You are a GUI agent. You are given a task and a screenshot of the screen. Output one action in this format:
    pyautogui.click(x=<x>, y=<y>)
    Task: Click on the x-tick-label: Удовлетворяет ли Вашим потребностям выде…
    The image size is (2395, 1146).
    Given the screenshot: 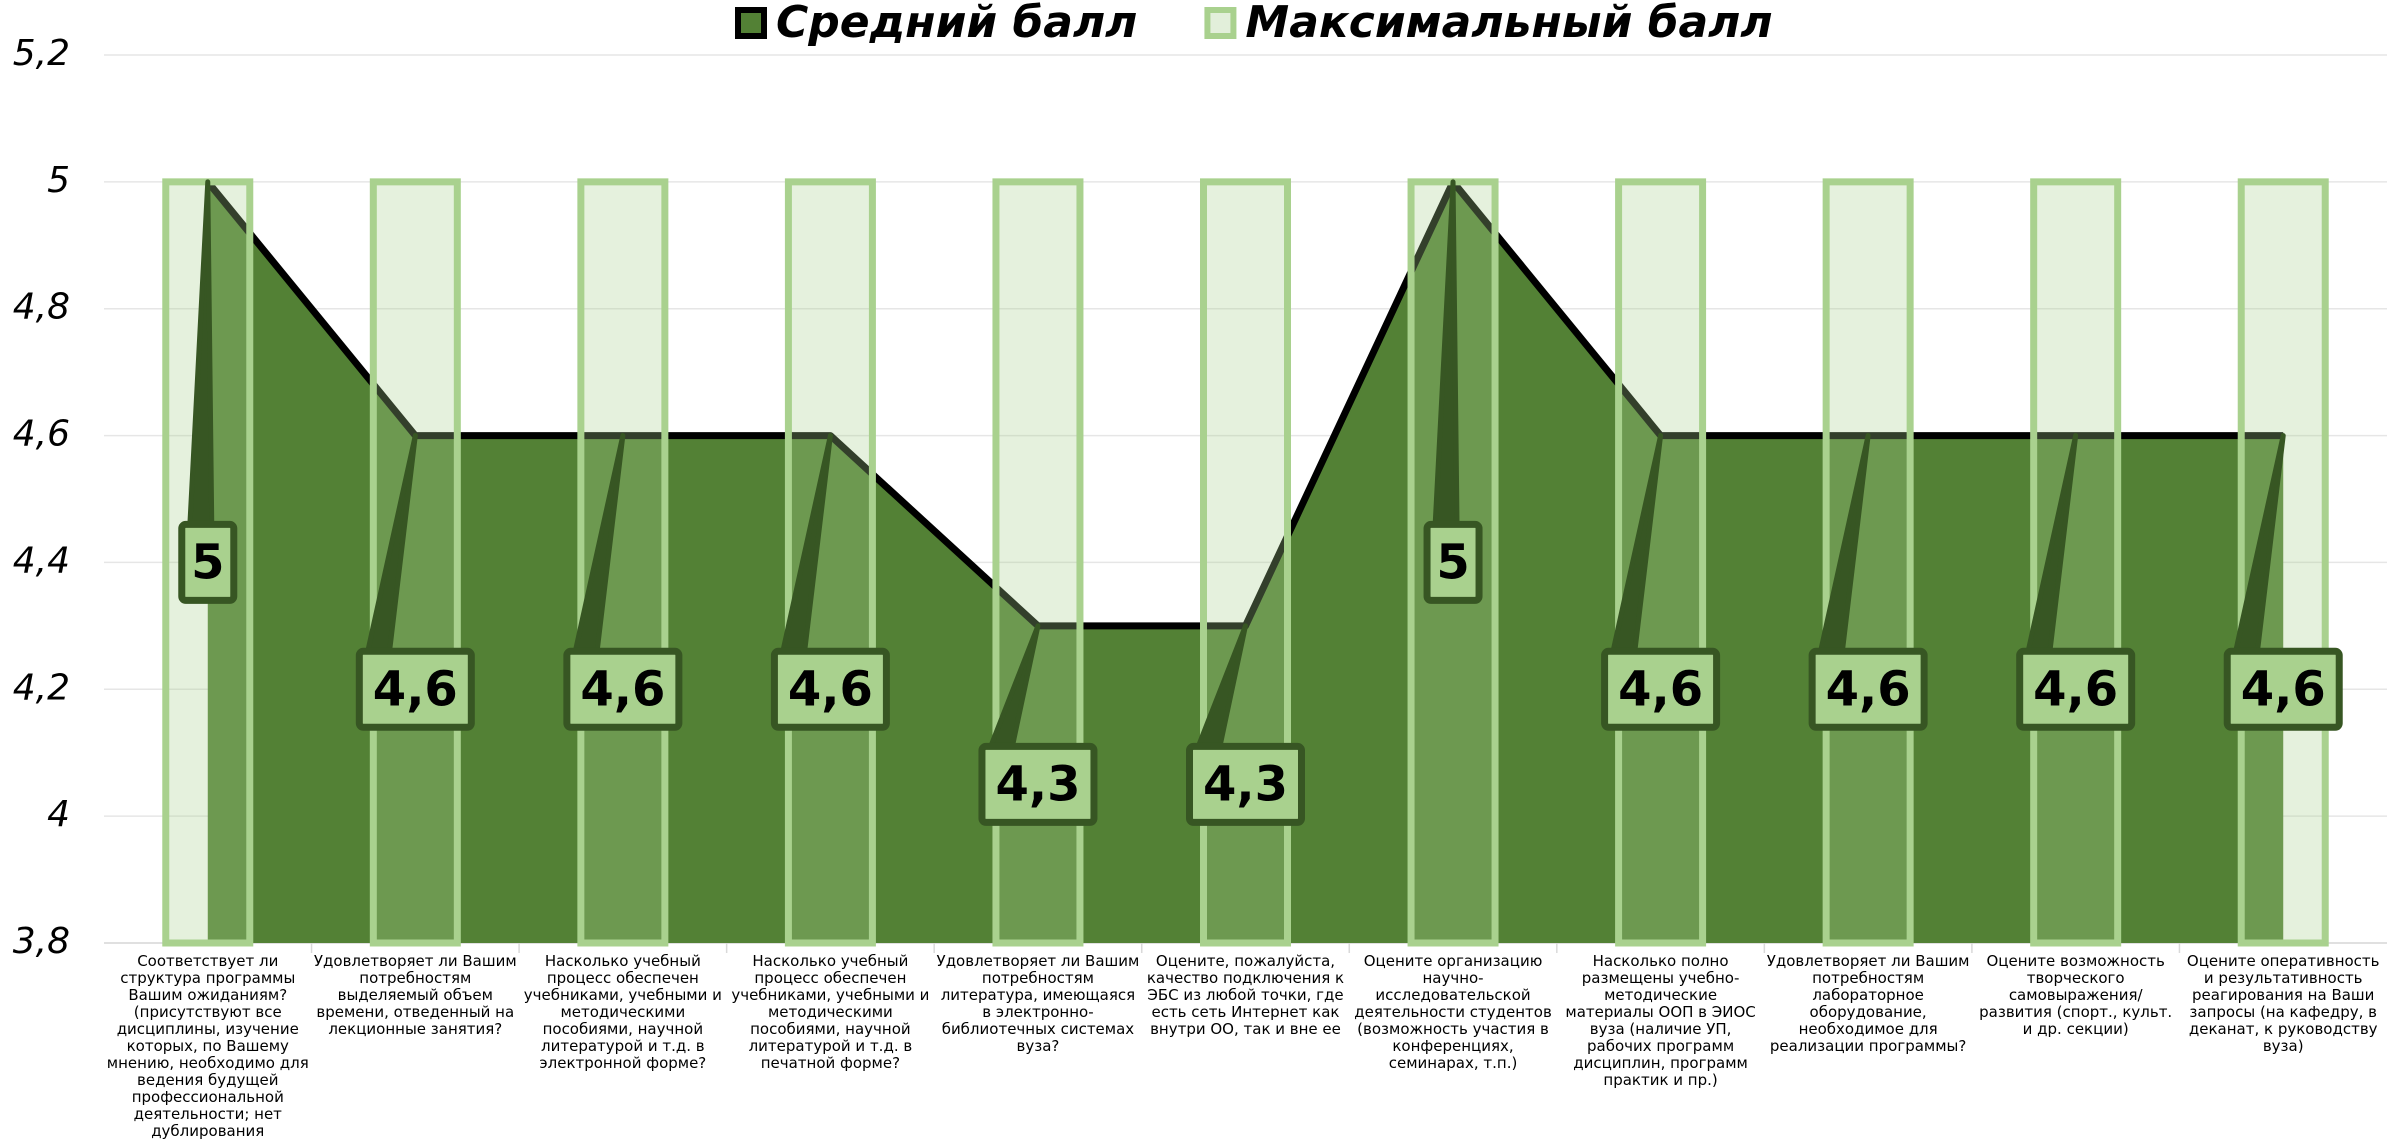 What is the action you would take?
    pyautogui.click(x=415, y=995)
    